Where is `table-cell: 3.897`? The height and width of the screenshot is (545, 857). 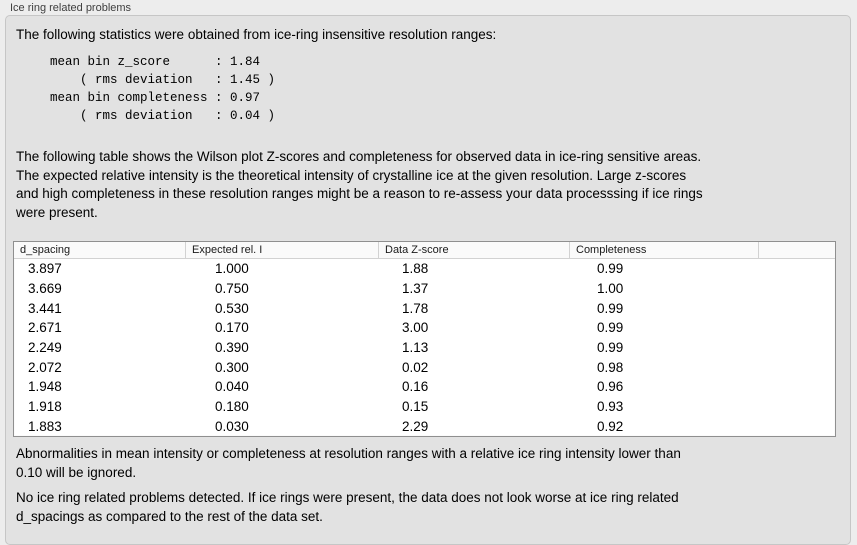
table-cell: 3.897 is located at coordinates (45, 269).